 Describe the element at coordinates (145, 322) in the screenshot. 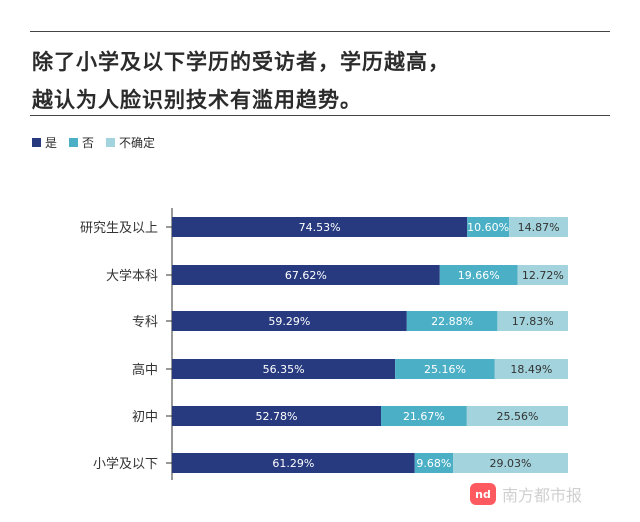

I see `category-label: 专科` at that location.